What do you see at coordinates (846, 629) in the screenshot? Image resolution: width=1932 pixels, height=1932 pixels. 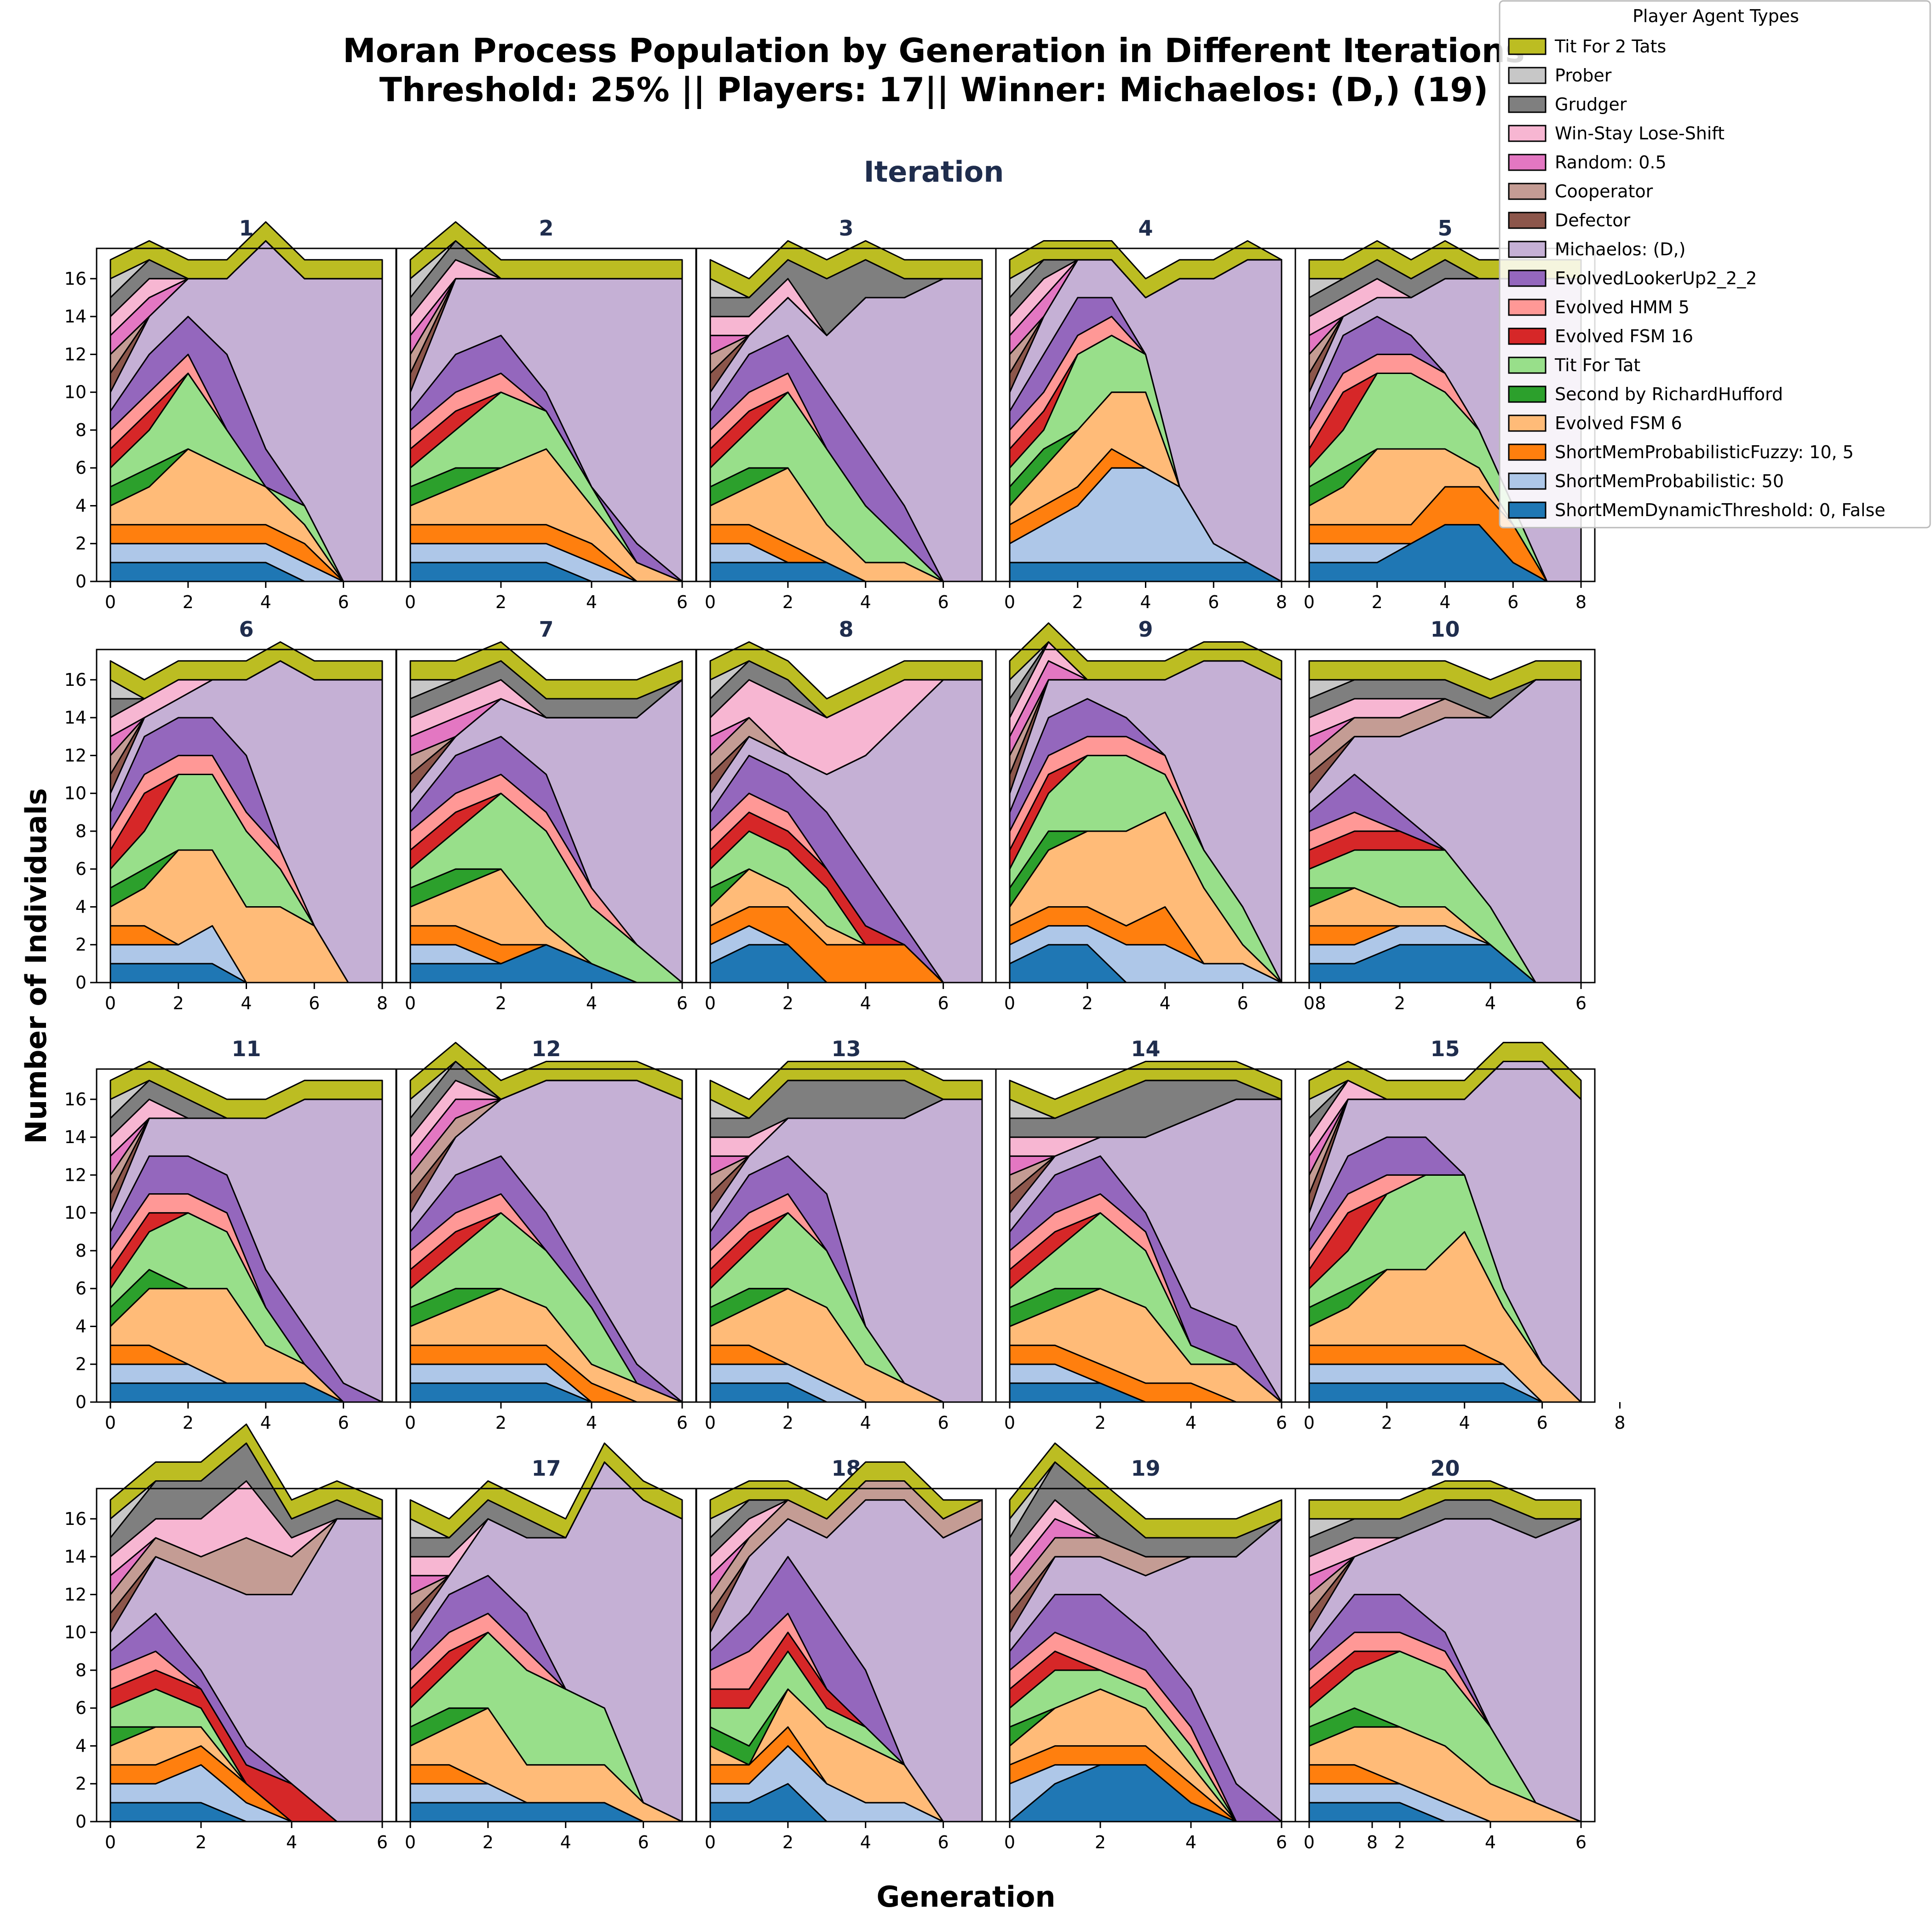 I see `panel-title: 8` at bounding box center [846, 629].